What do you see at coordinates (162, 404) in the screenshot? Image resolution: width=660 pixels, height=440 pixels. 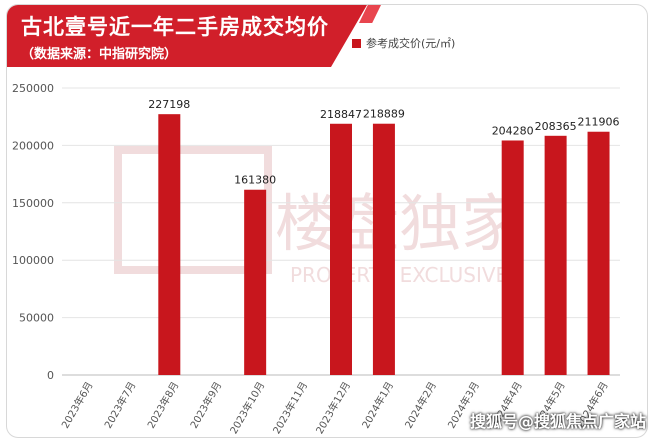 I see `x-tick-label: 2023年8月` at bounding box center [162, 404].